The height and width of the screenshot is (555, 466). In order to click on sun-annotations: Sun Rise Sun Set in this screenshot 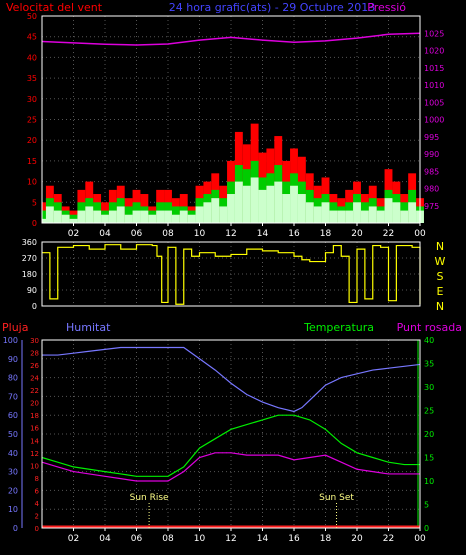, I will do `click(242, 510)`.